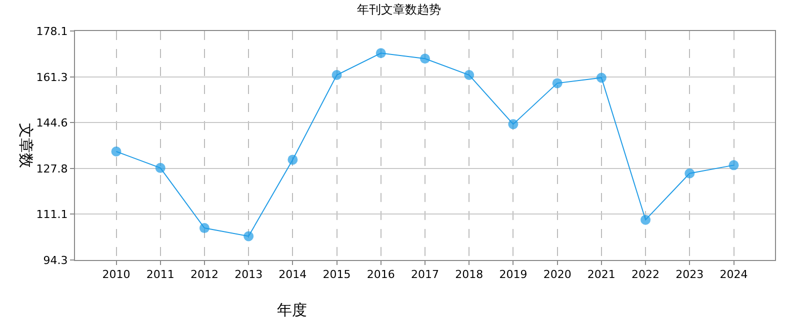  What do you see at coordinates (160, 275) in the screenshot?
I see `x-tick-label: 2011` at bounding box center [160, 275].